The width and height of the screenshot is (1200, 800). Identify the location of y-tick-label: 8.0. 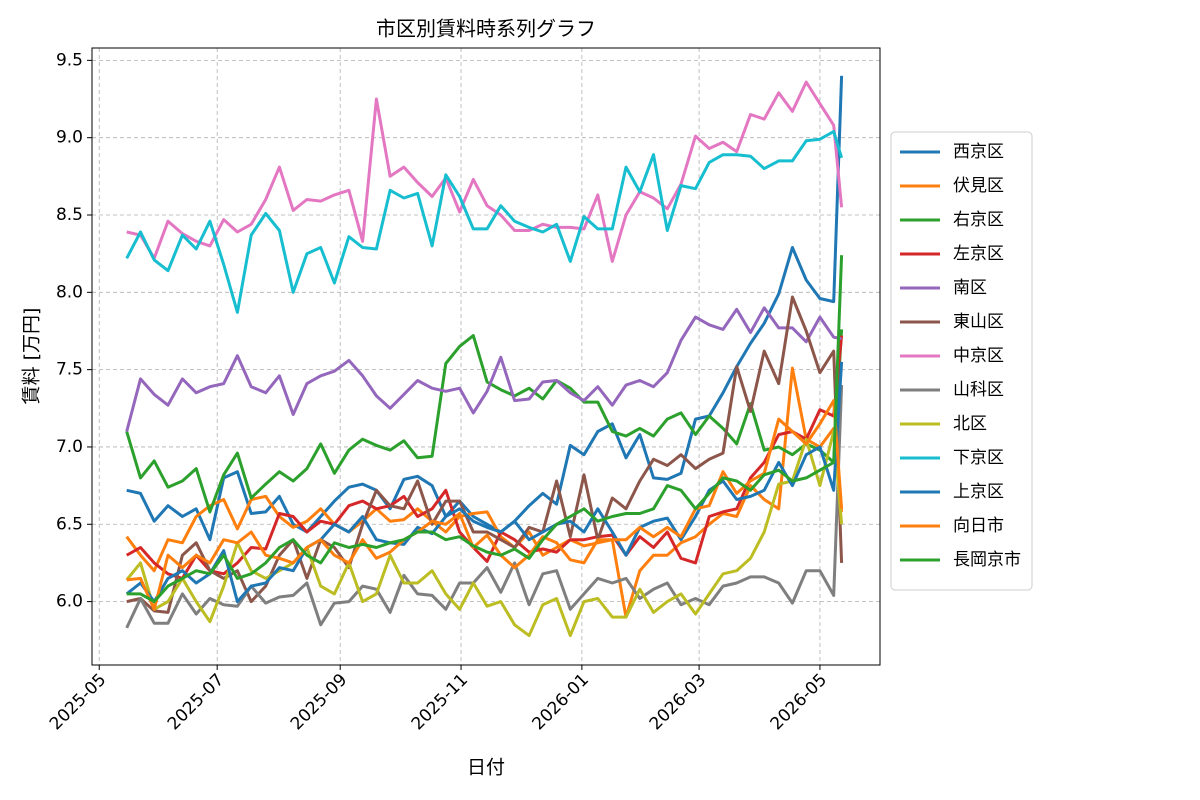
(69, 292).